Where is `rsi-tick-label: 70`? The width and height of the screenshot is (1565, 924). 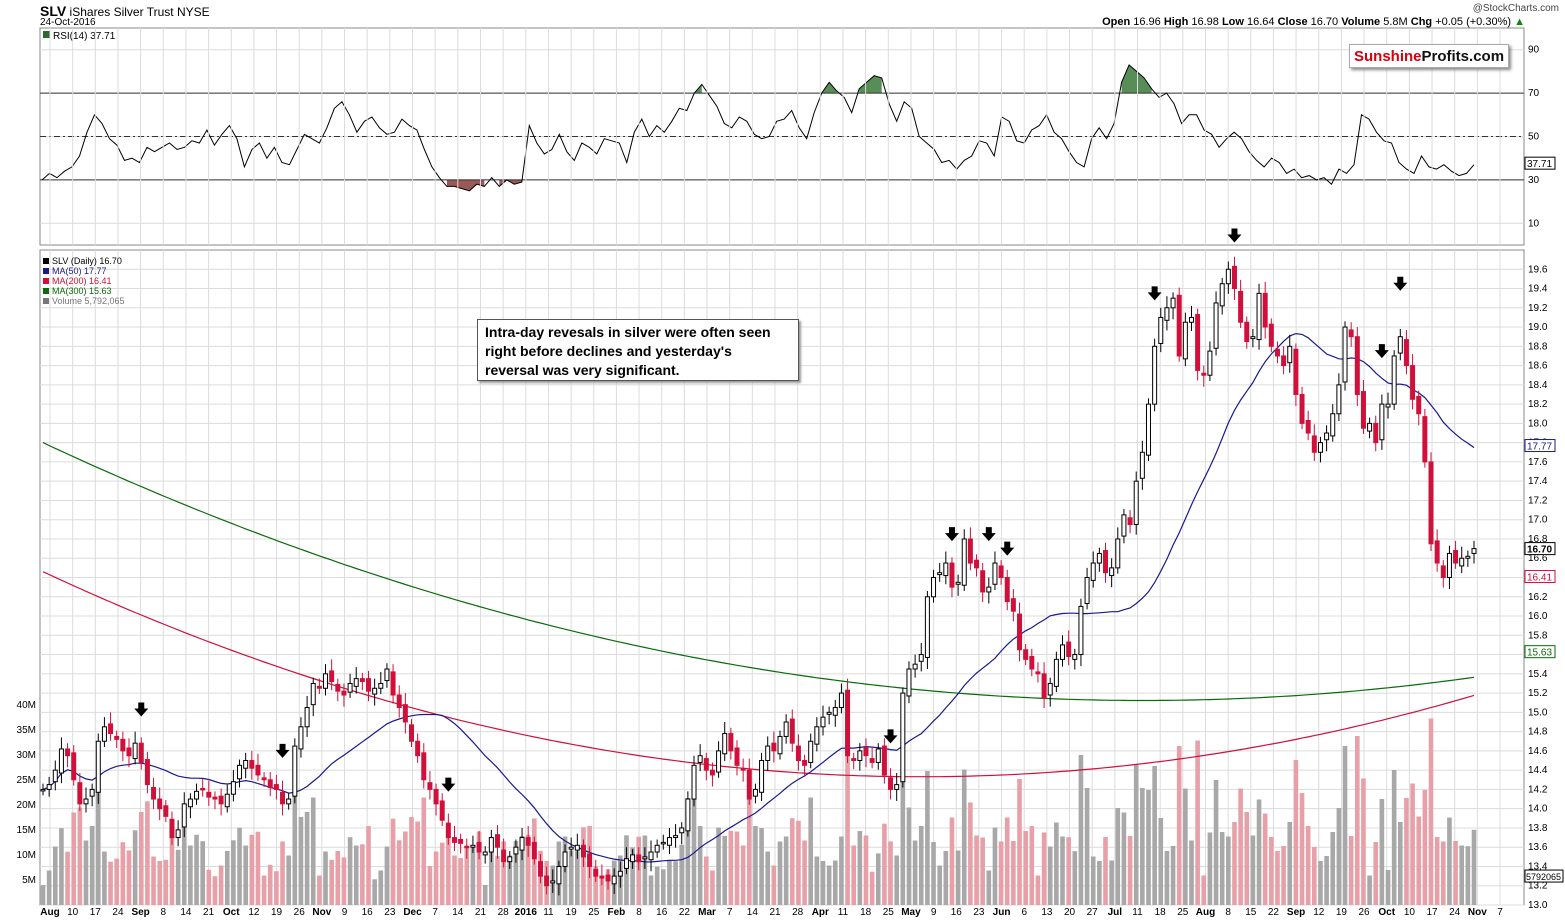 rsi-tick-label: 70 is located at coordinates (1534, 93).